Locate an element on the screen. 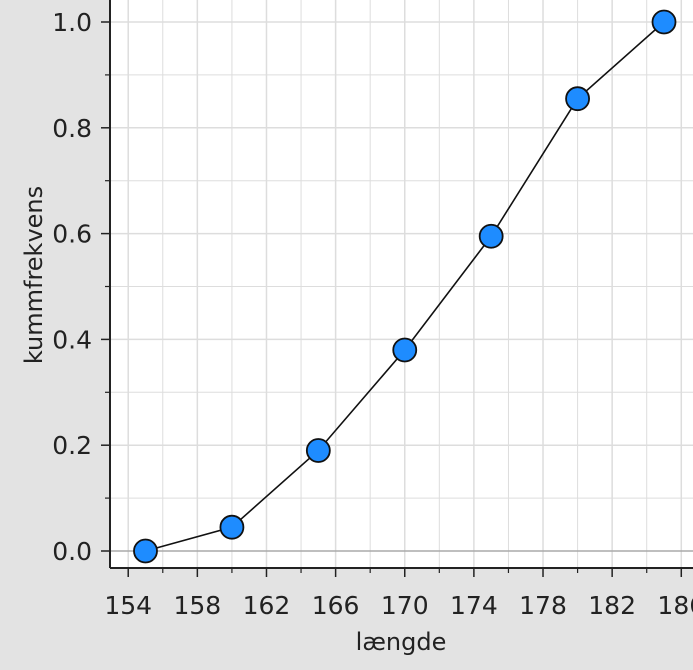 The image size is (693, 670). x-tick-label: 178 is located at coordinates (543, 605).